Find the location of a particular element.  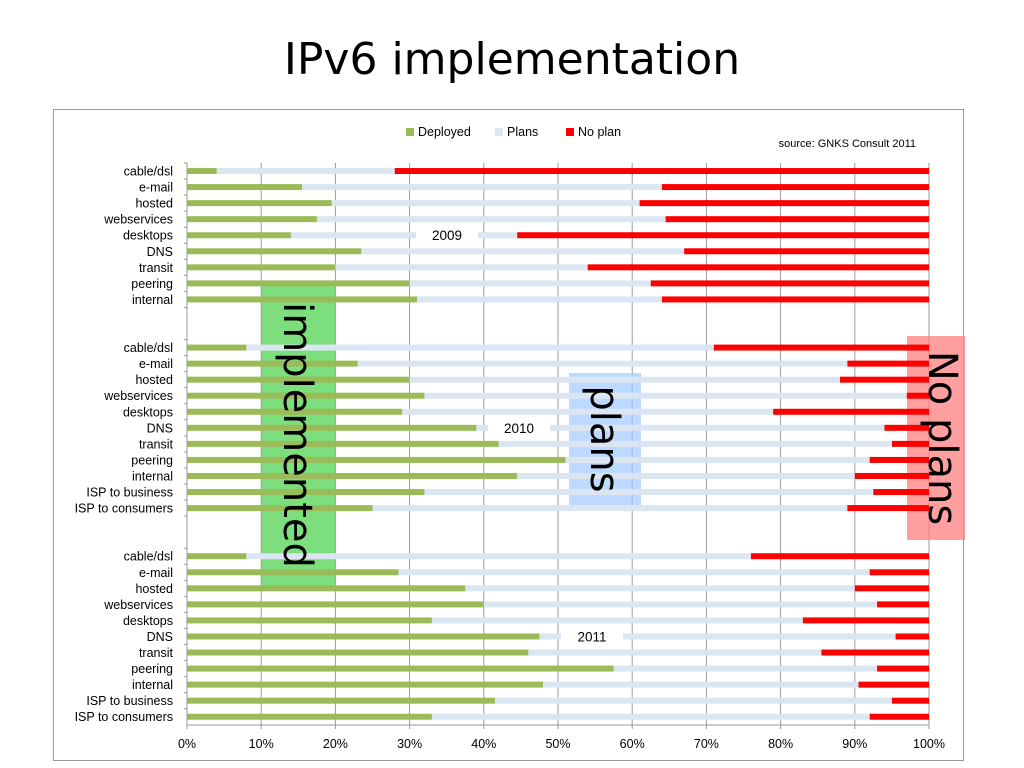

x-tick-label: 10% is located at coordinates (261, 744).